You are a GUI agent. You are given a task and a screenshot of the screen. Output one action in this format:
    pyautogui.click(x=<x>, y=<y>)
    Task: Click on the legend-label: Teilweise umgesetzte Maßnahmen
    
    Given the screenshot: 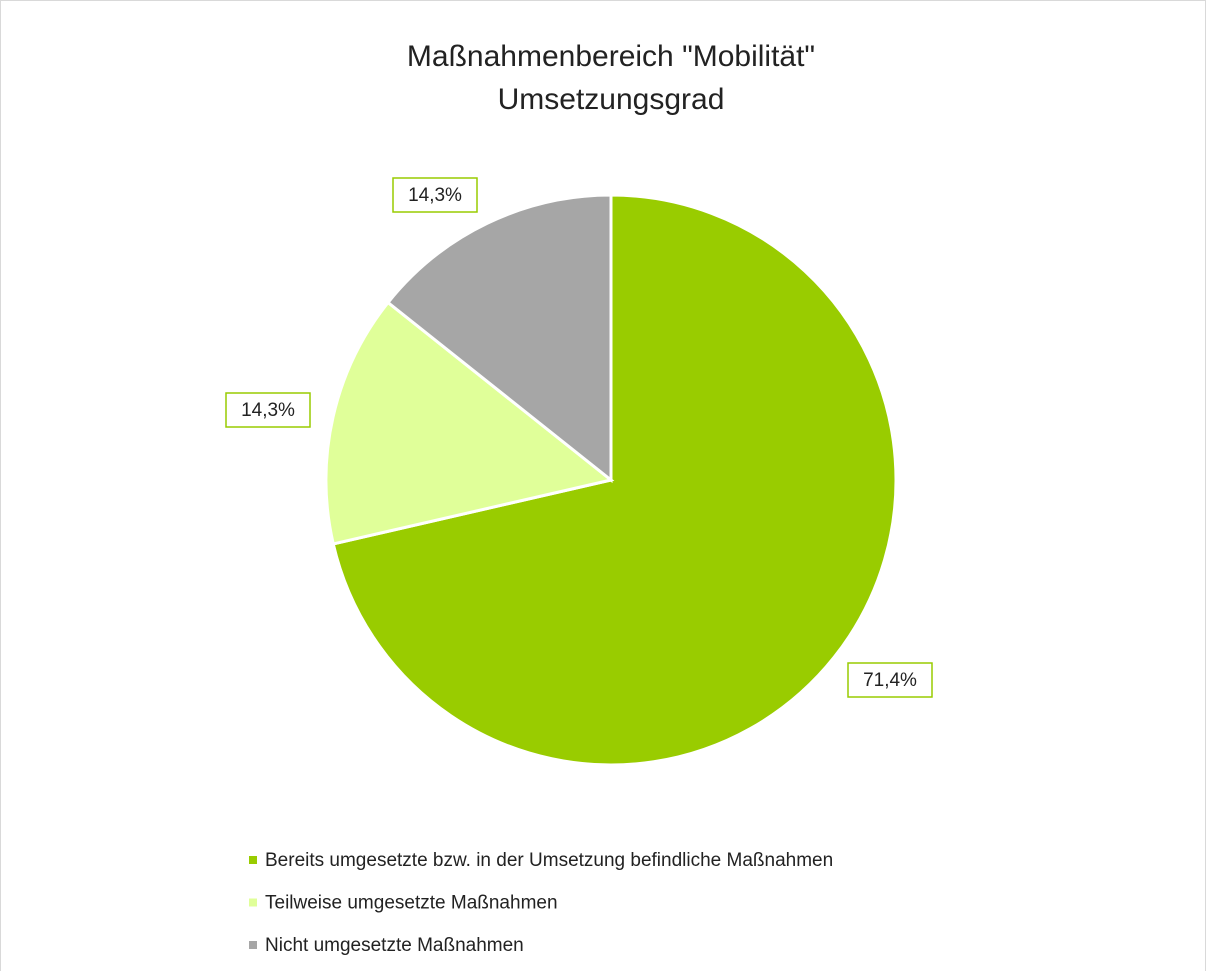 What is the action you would take?
    pyautogui.click(x=411, y=903)
    